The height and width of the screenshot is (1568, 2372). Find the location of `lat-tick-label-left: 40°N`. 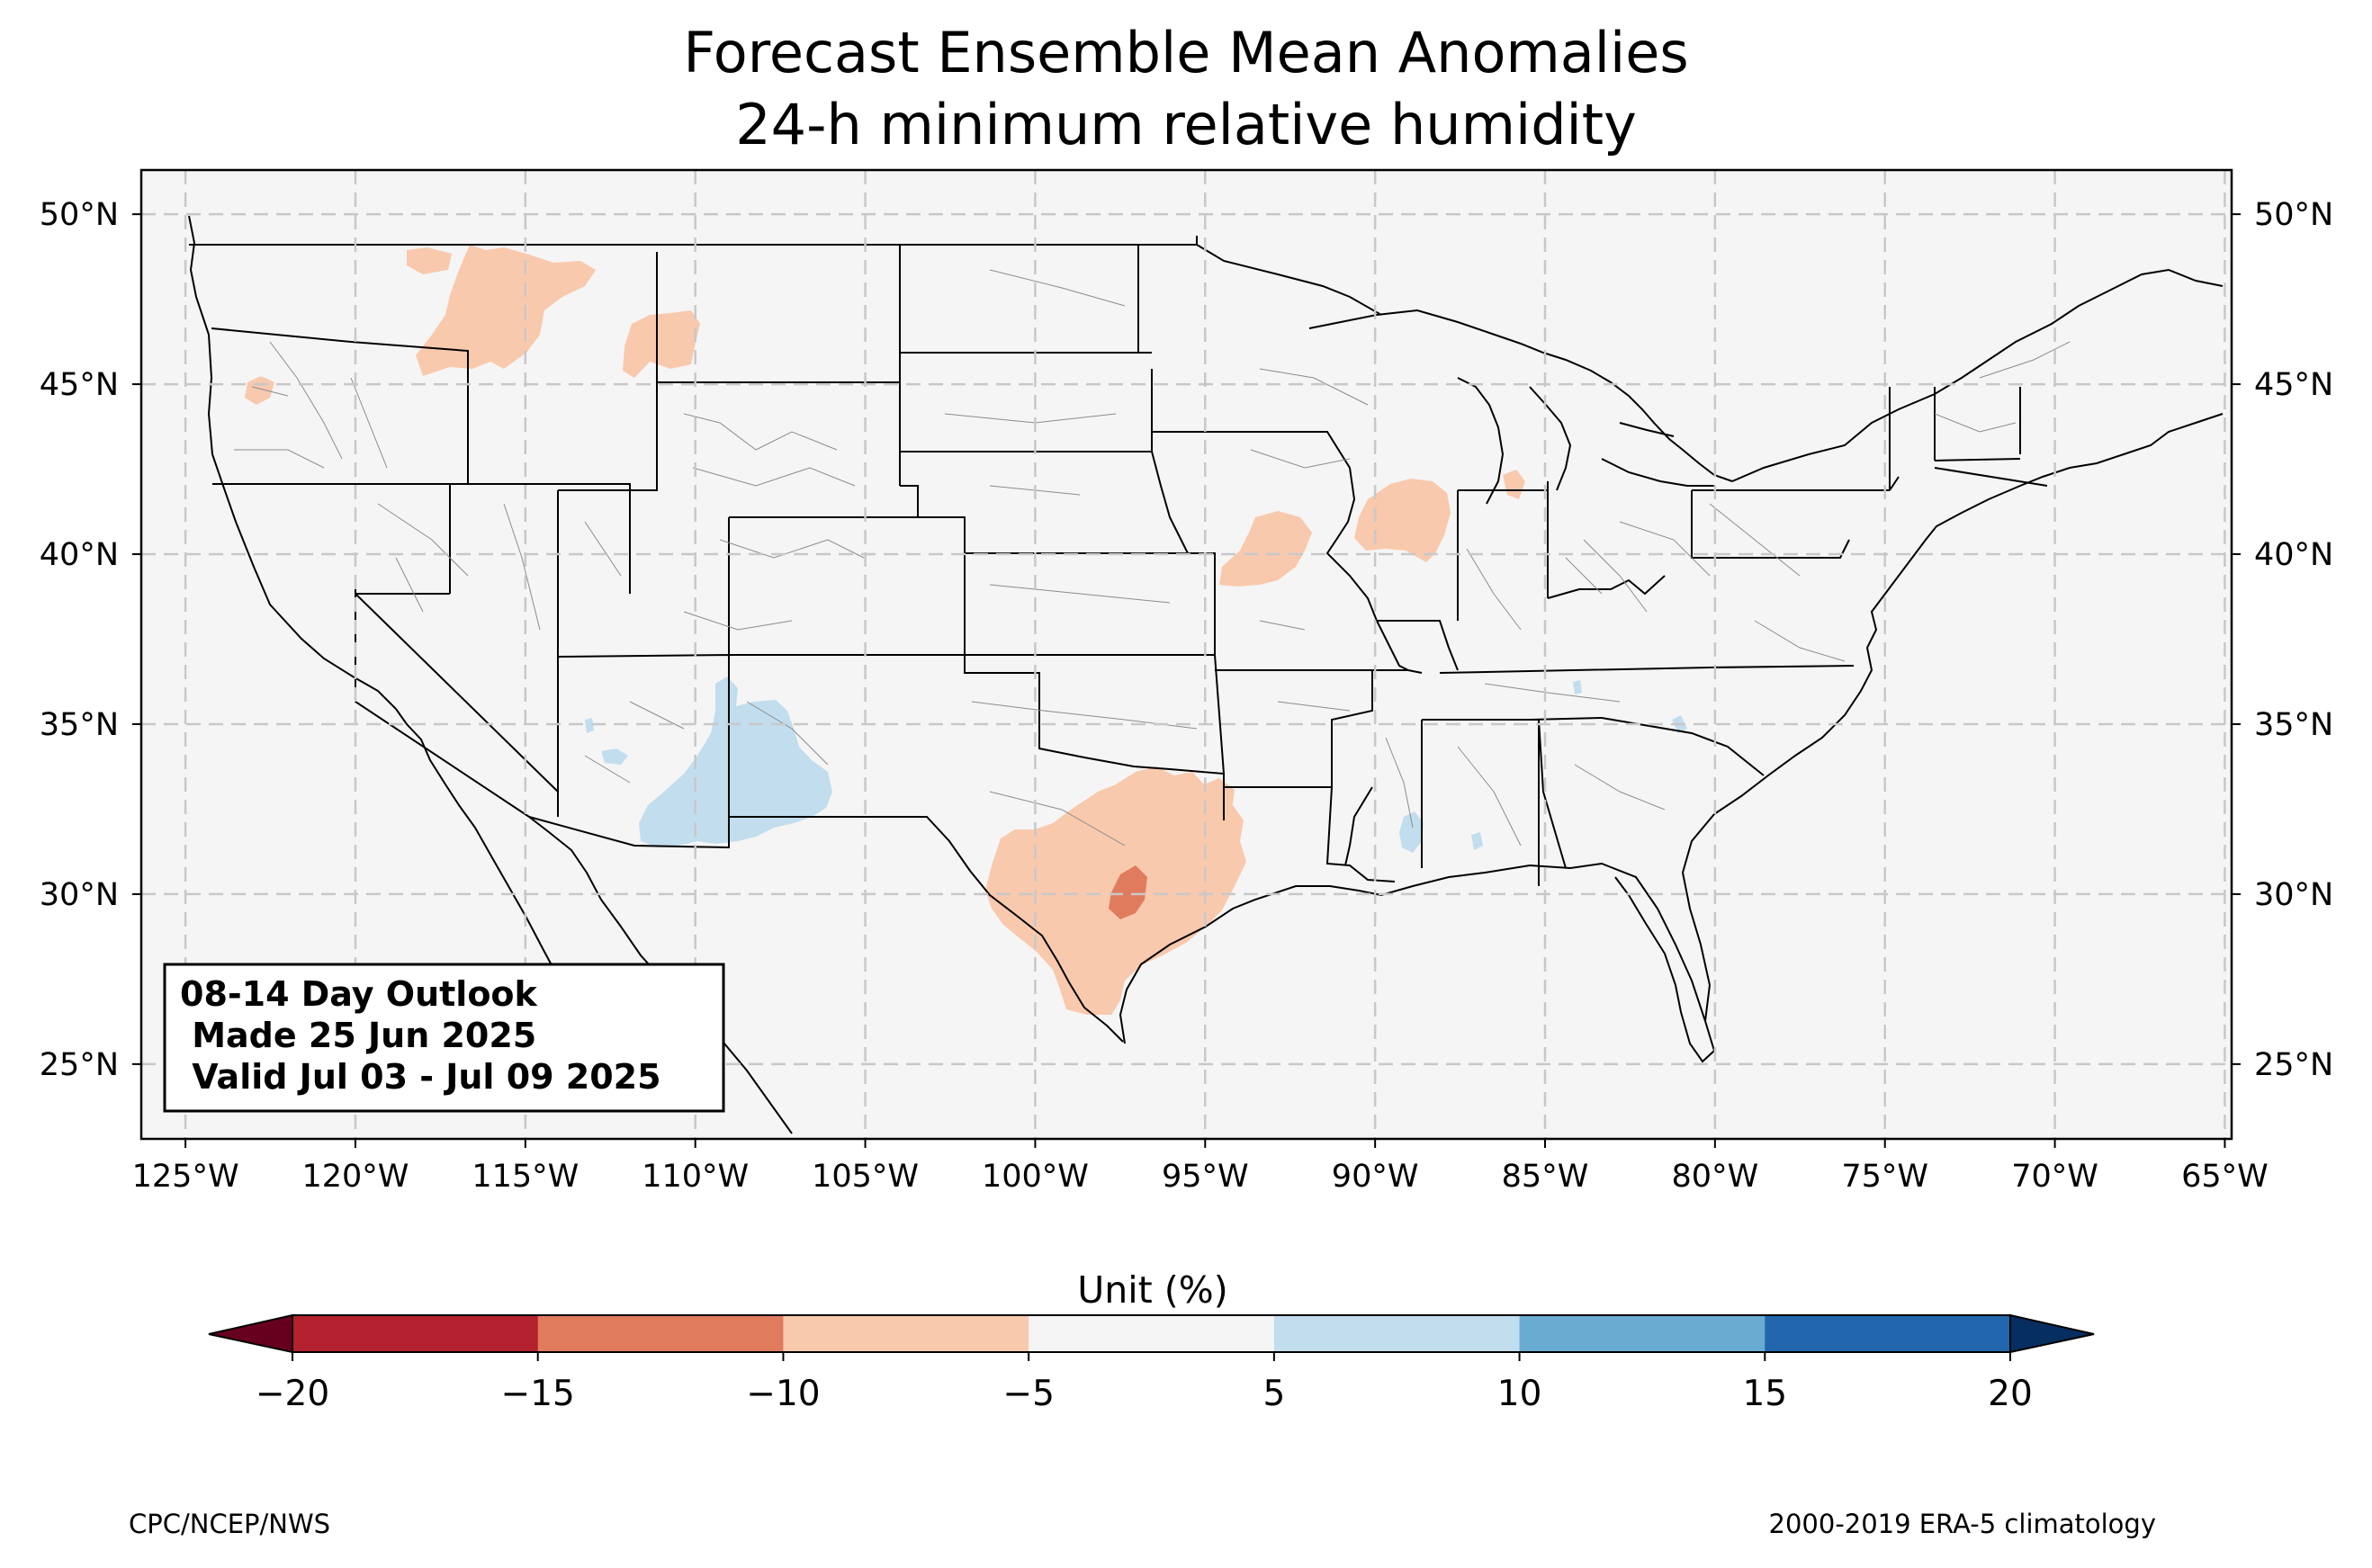

lat-tick-label-left: 40°N is located at coordinates (80, 555).